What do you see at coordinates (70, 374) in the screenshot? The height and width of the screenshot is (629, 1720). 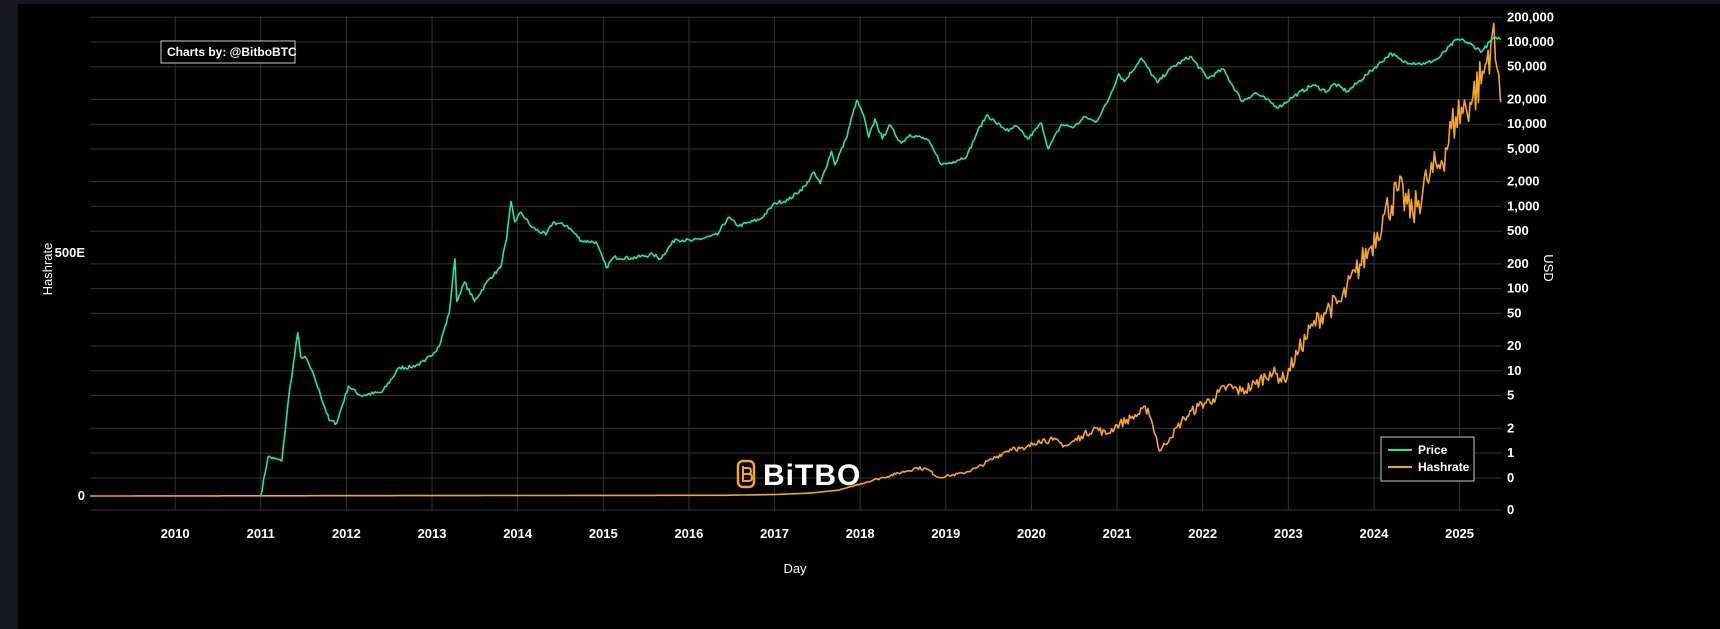 I see `left-axis-ticks: 0 500E` at bounding box center [70, 374].